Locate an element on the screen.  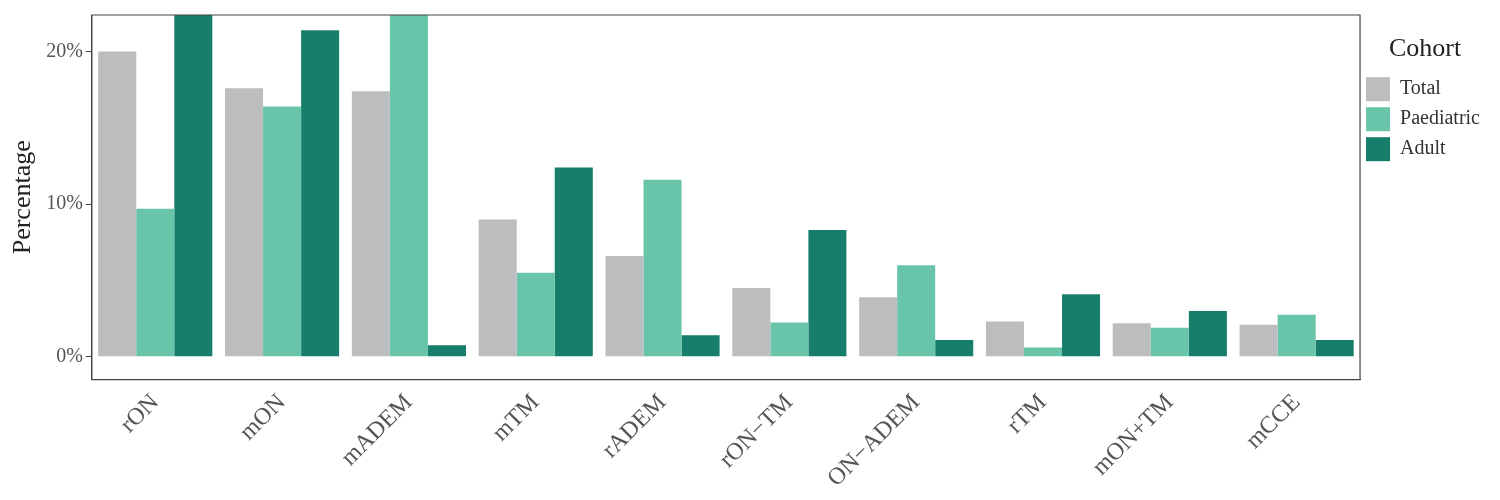
y-tick-label: 0% is located at coordinates (69, 354).